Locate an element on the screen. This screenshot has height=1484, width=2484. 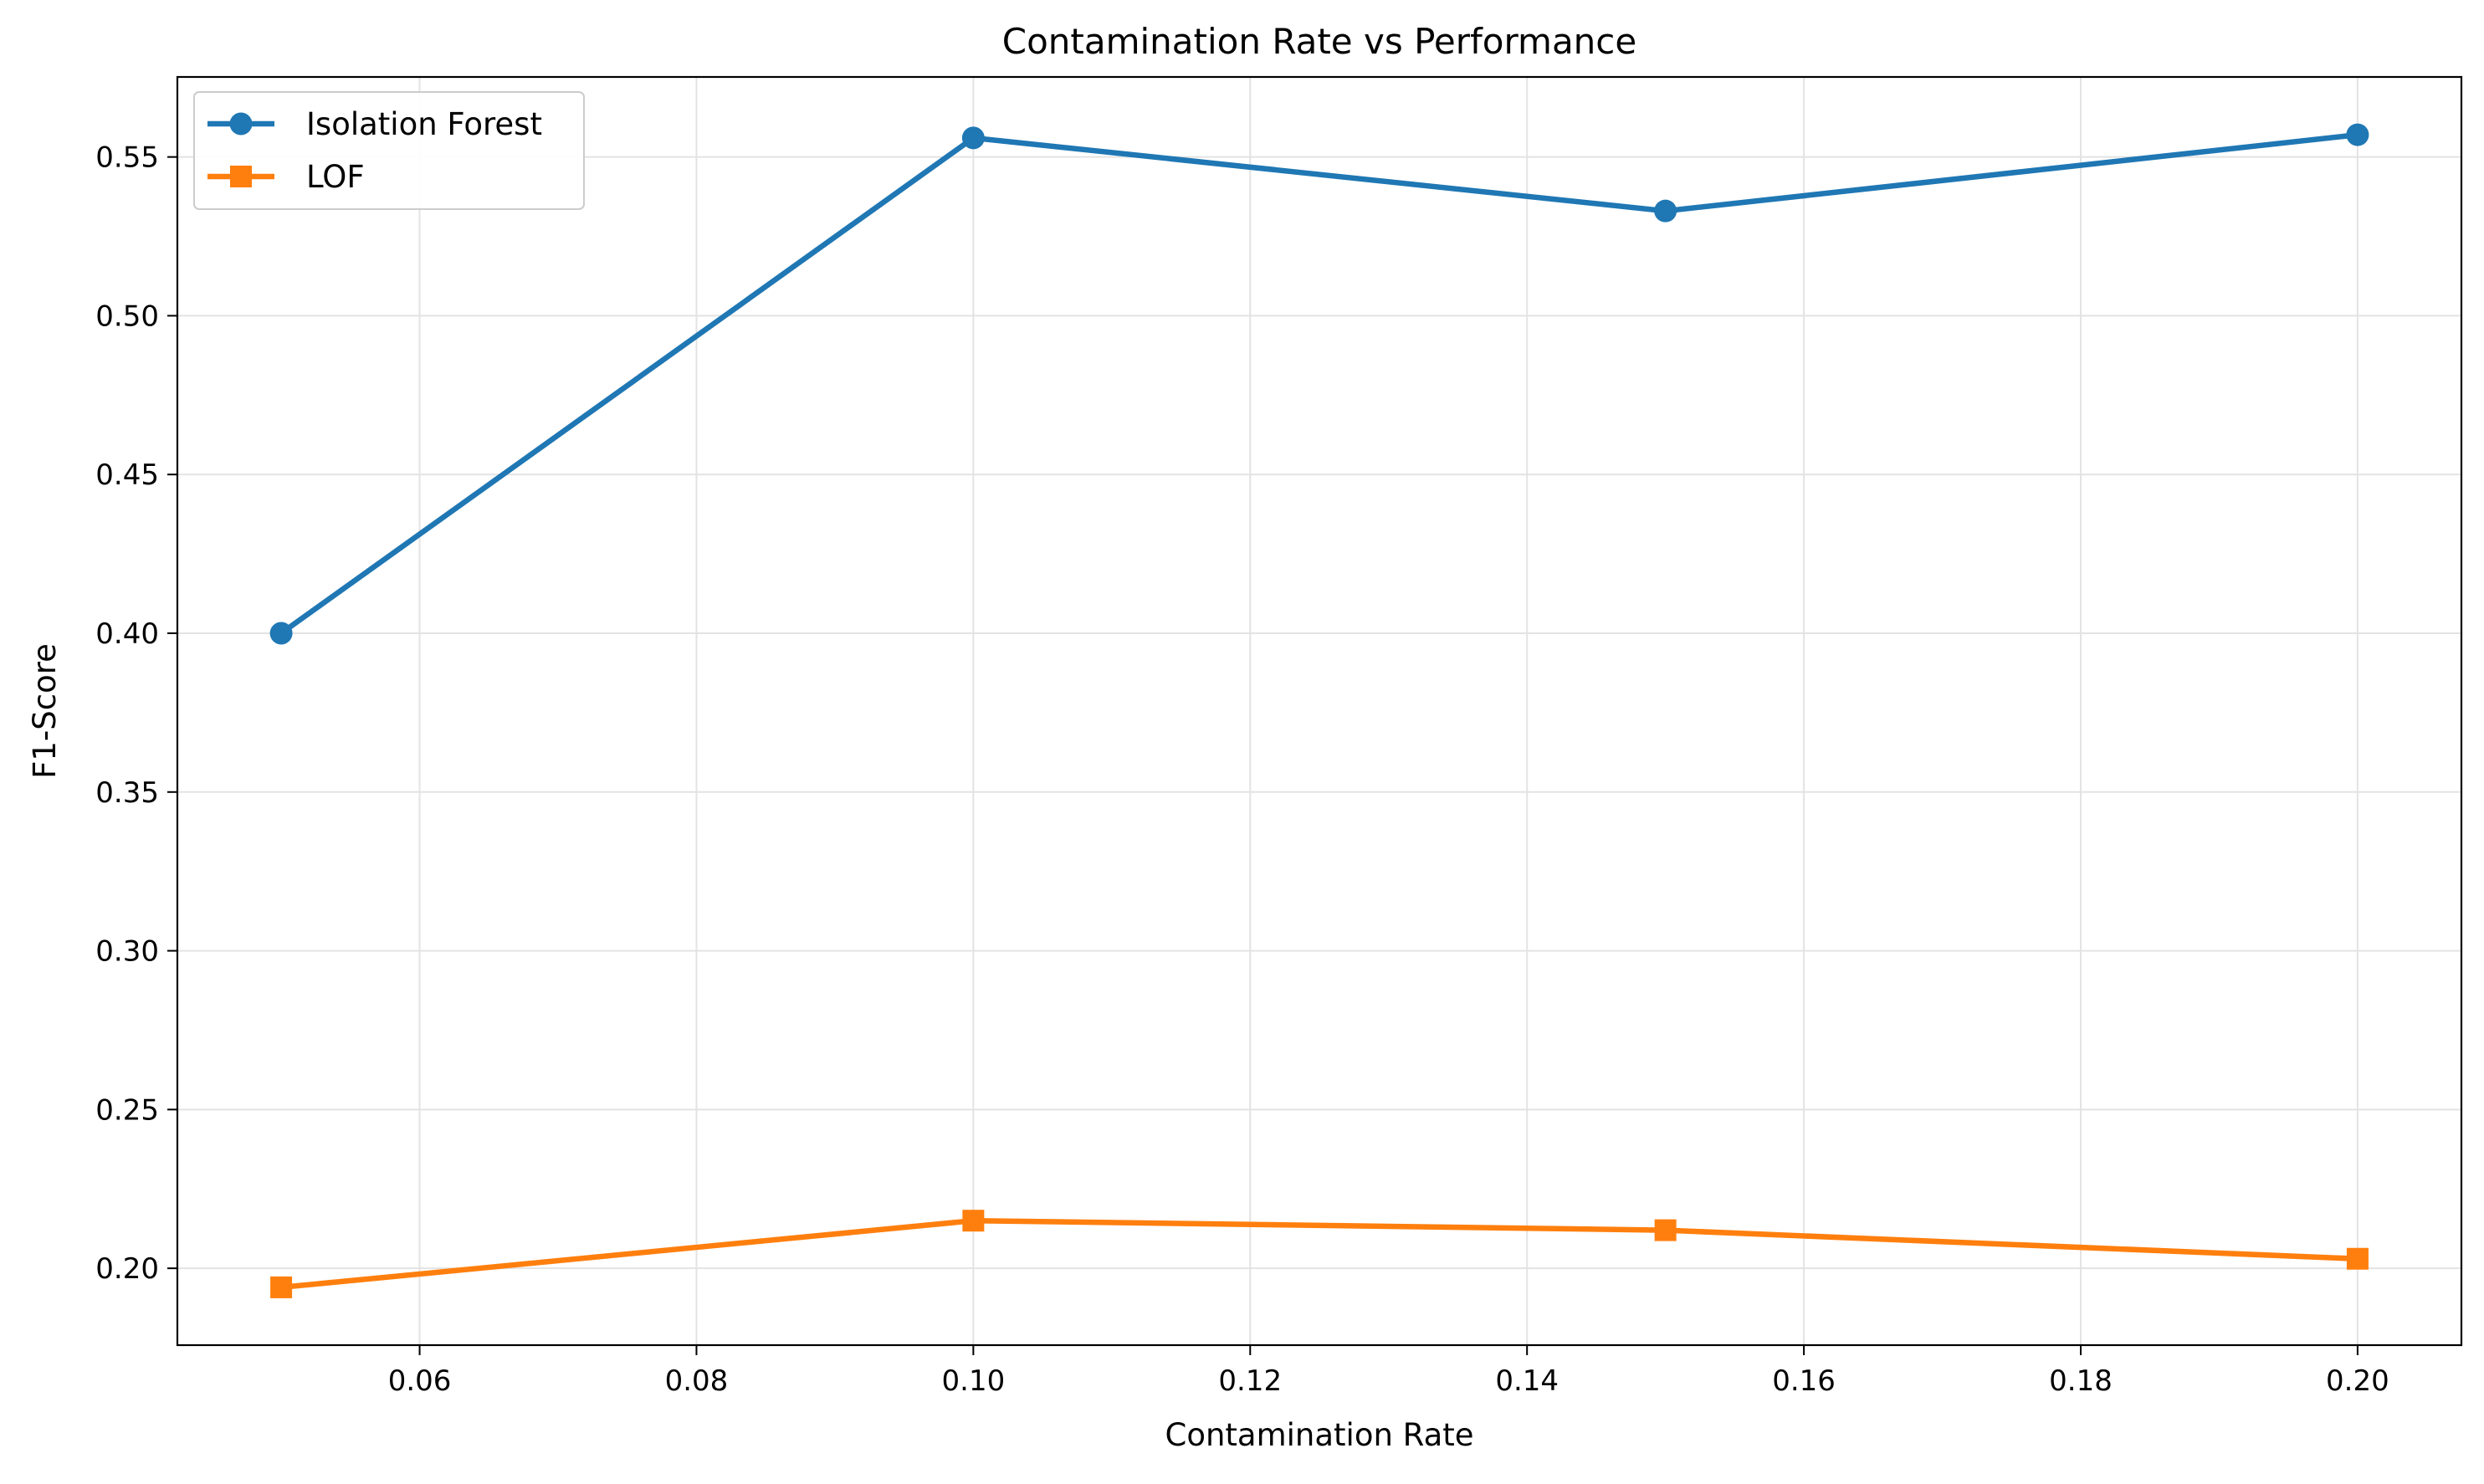
y-tick-label: 0.35 is located at coordinates (127, 793).